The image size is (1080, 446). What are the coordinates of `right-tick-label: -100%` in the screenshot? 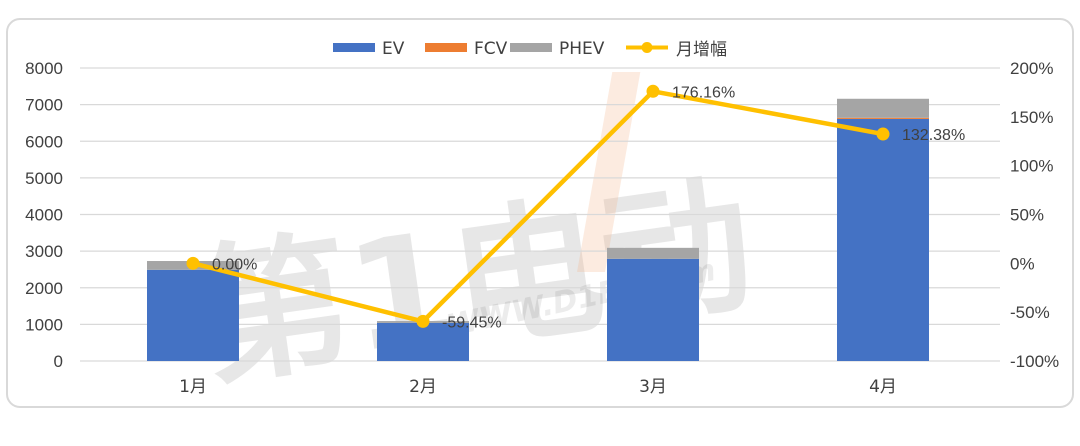 It's located at (1034, 361).